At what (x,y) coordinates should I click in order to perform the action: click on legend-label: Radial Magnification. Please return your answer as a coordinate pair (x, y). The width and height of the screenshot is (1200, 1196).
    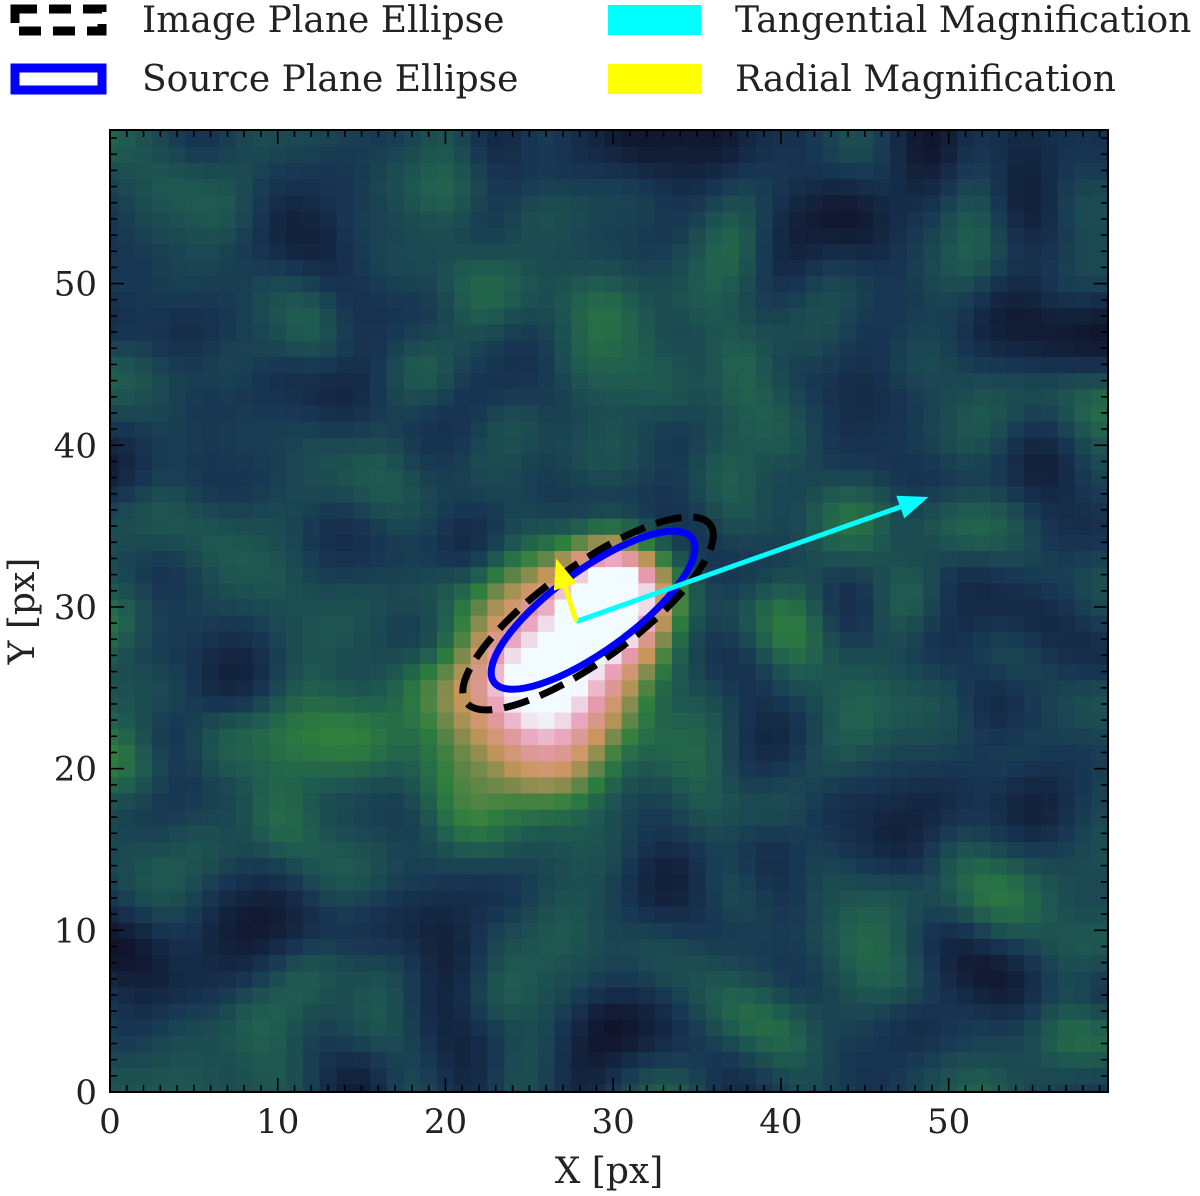
    Looking at the image, I should click on (925, 79).